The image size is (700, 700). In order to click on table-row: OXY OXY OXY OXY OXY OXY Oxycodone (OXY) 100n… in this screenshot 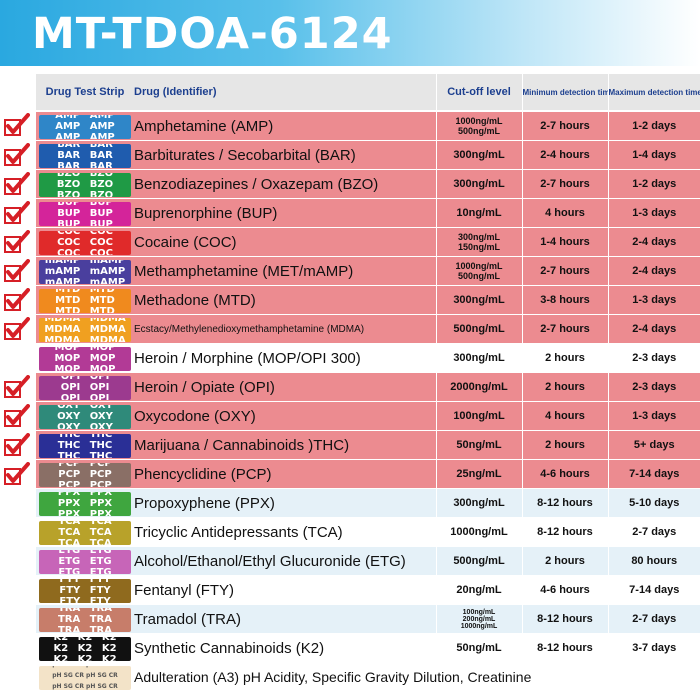, I will do `click(368, 416)`.